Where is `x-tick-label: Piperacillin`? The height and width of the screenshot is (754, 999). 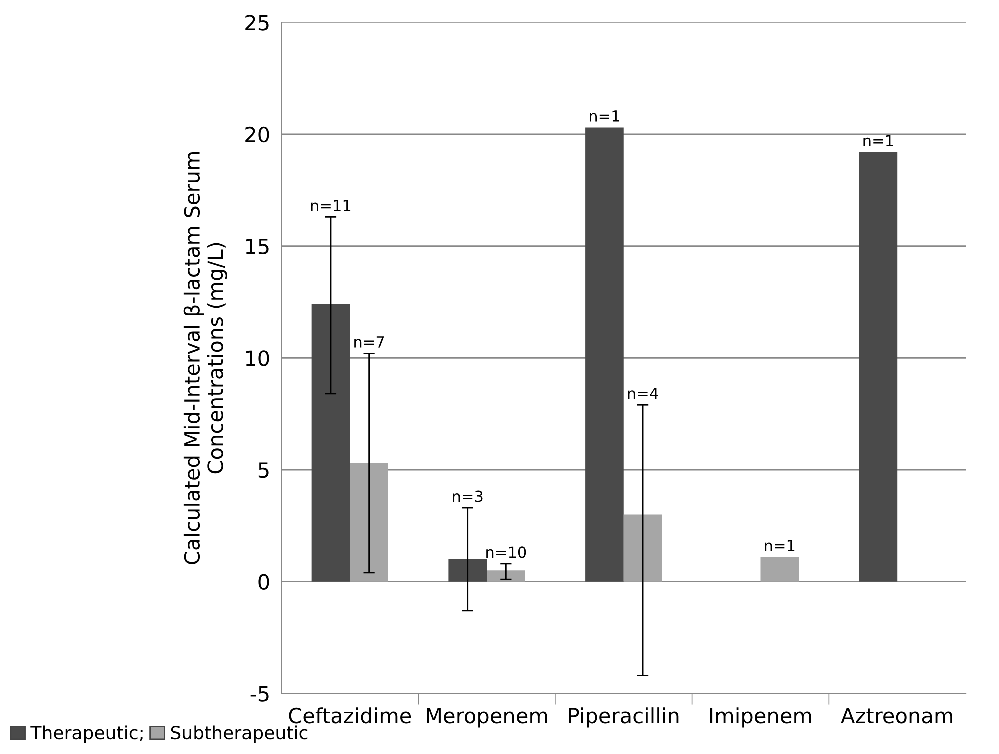
x-tick-label: Piperacillin is located at coordinates (624, 718).